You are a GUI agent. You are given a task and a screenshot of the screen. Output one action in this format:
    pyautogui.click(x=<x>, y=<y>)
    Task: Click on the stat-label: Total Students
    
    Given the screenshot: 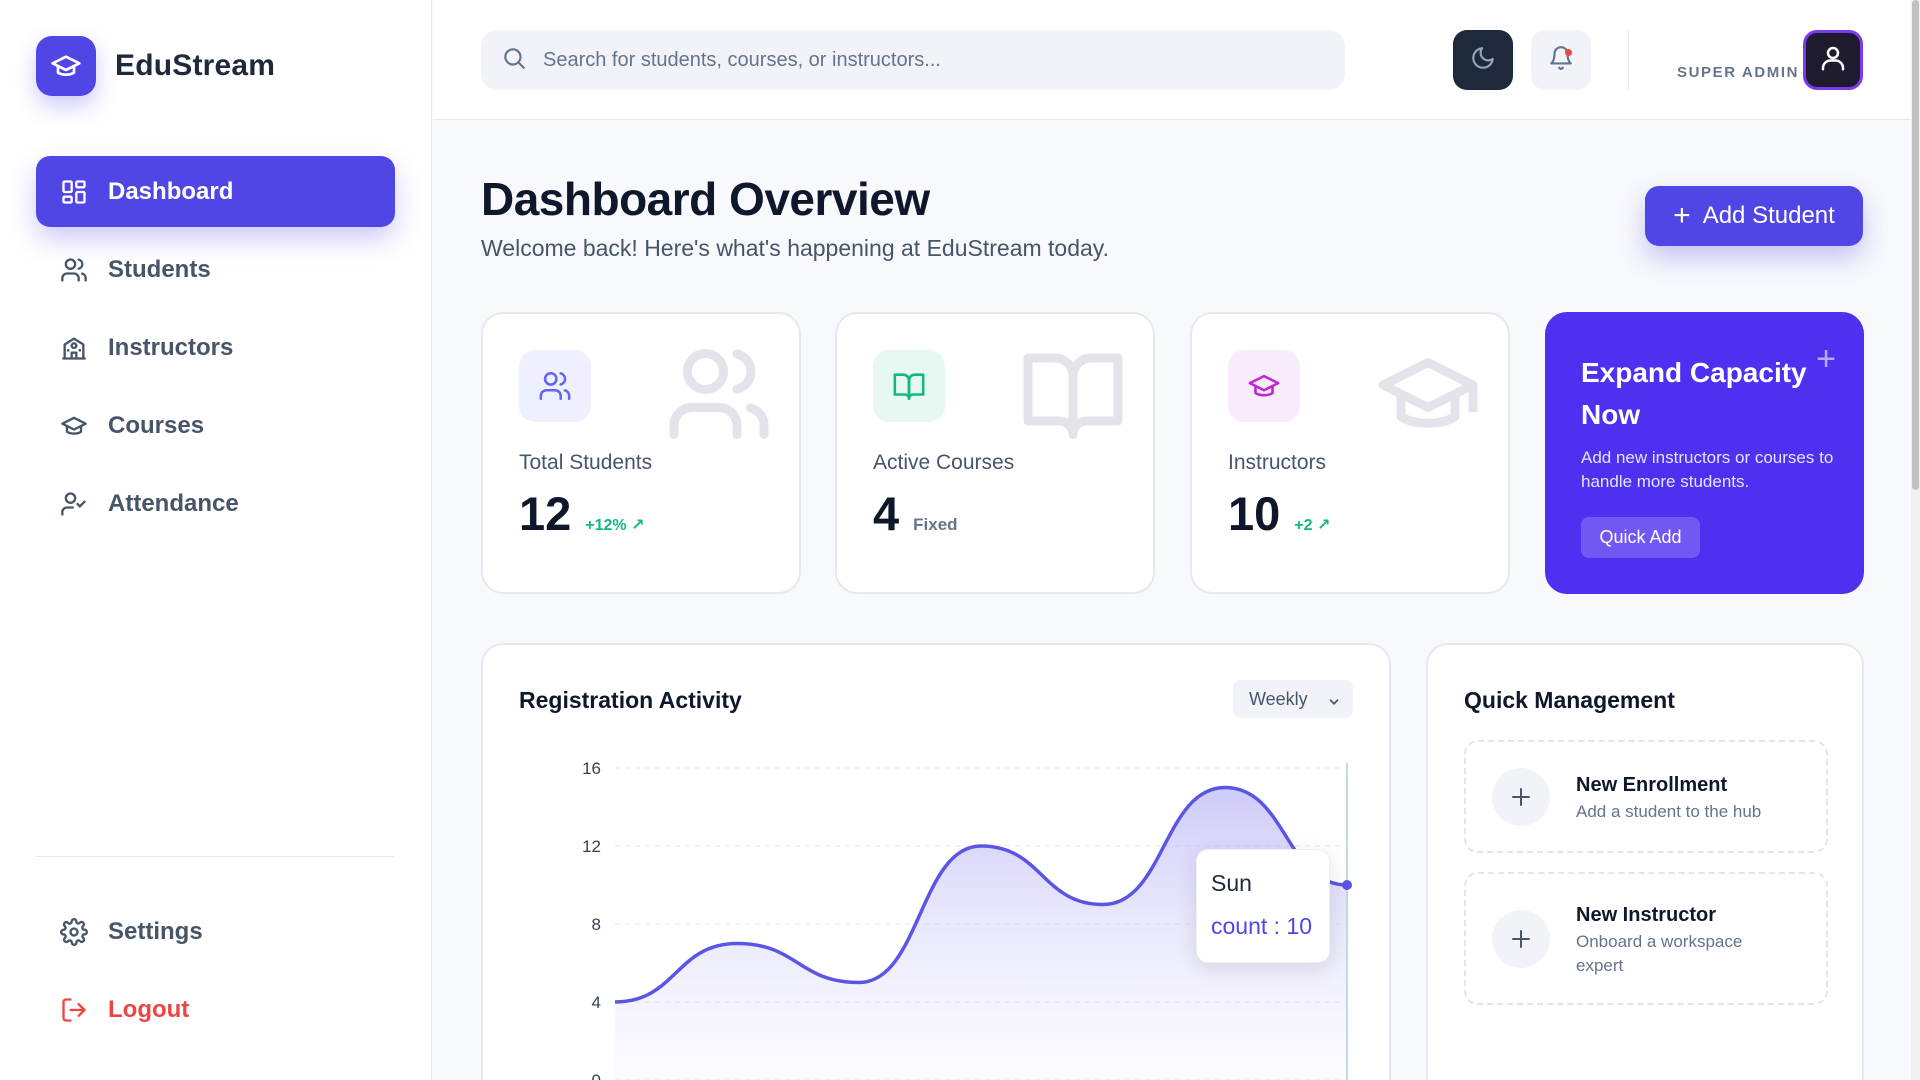 What is the action you would take?
    pyautogui.click(x=586, y=462)
    